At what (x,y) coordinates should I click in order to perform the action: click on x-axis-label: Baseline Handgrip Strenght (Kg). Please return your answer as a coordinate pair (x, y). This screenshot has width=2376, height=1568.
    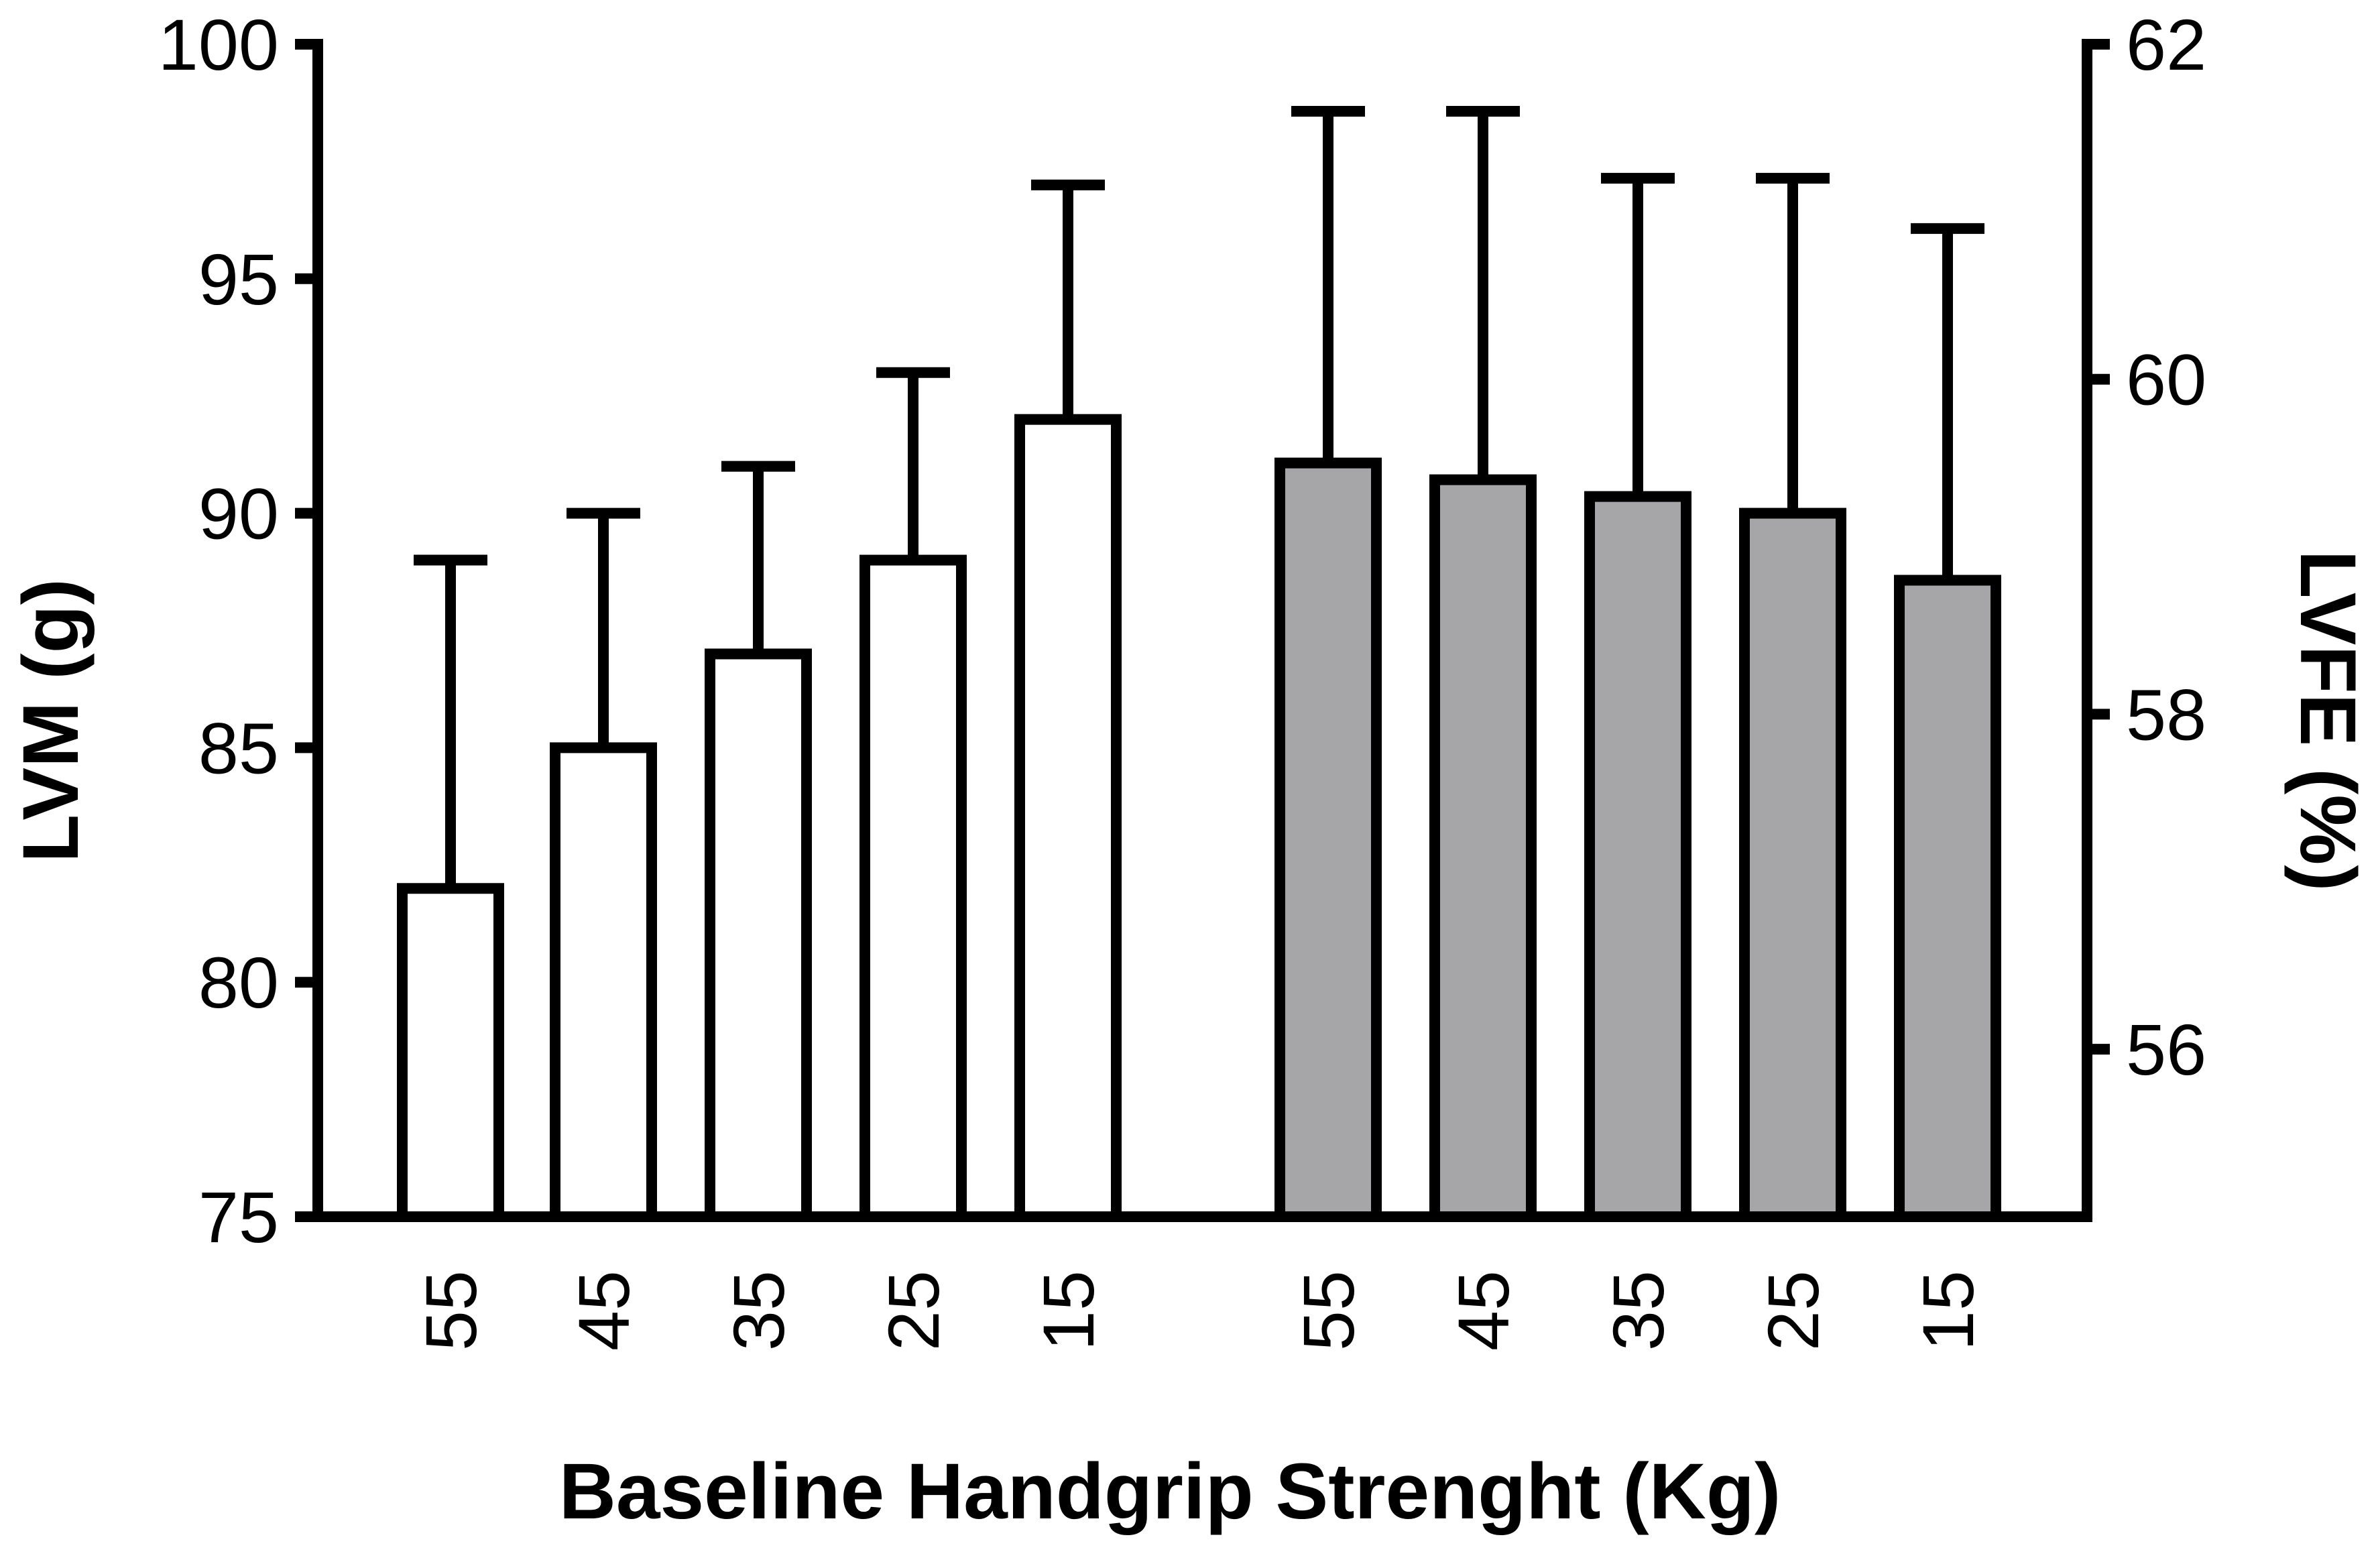
    Looking at the image, I should click on (1170, 1492).